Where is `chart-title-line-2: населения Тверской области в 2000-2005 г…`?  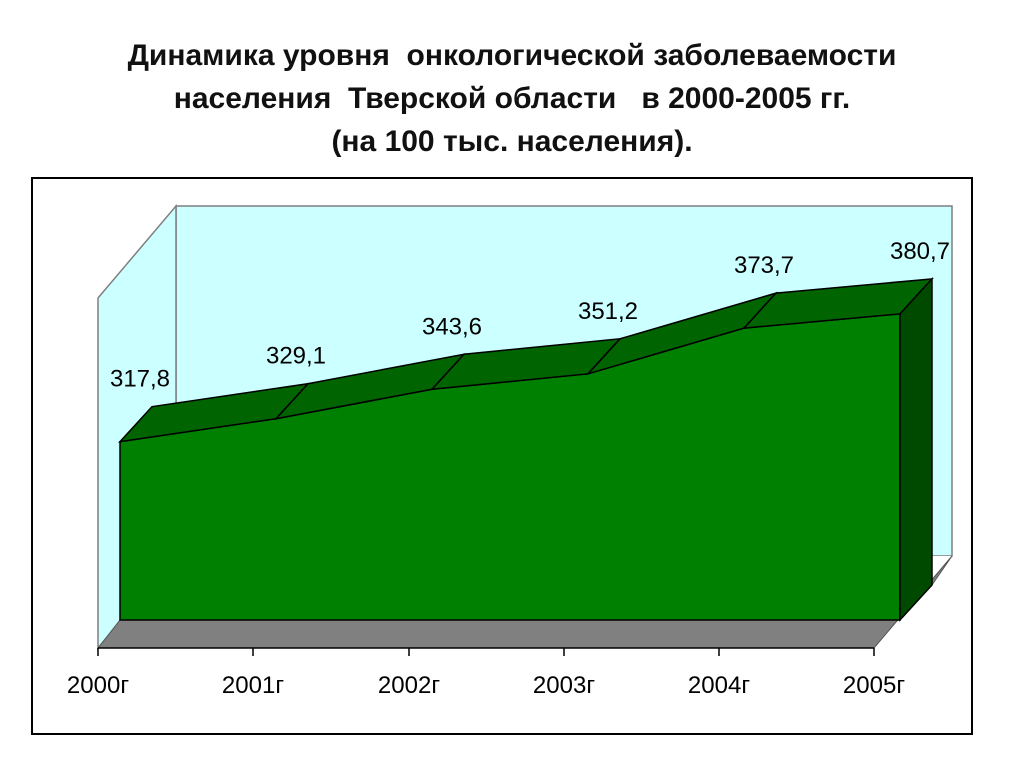
chart-title-line-2: населения Тверской области в 2000-2005 г… is located at coordinates (512, 98).